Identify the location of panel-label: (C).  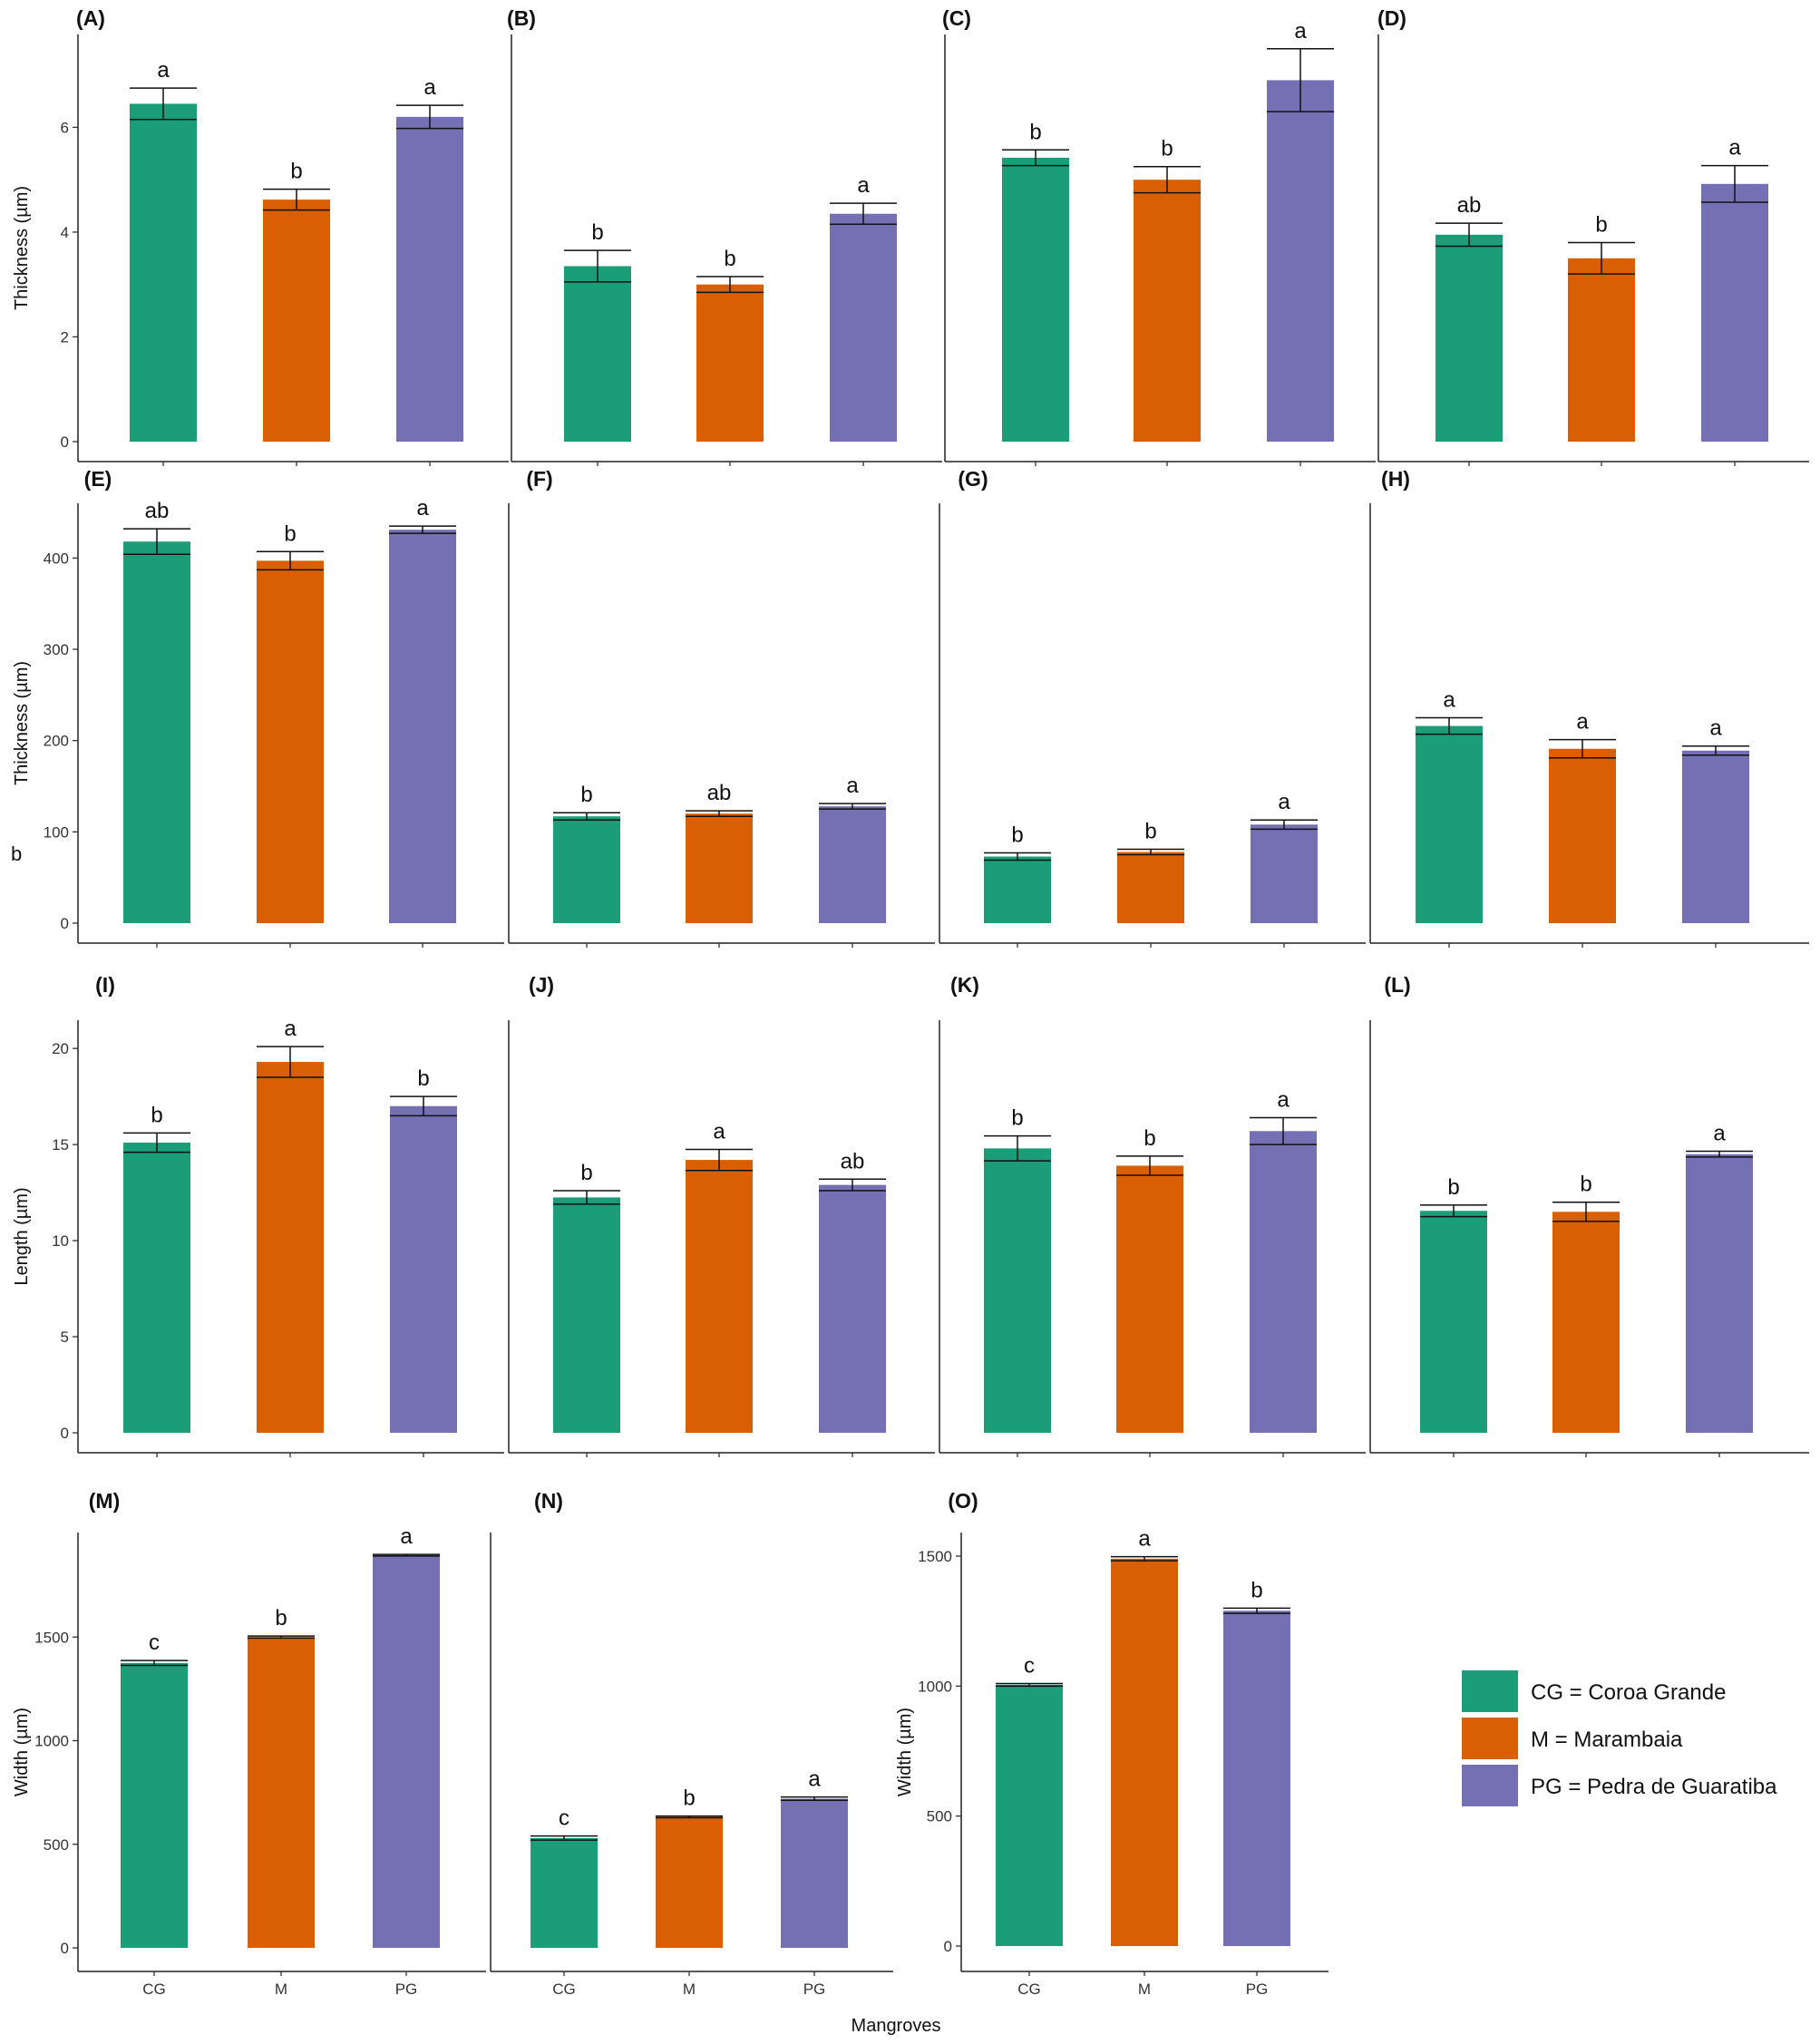
(956, 18).